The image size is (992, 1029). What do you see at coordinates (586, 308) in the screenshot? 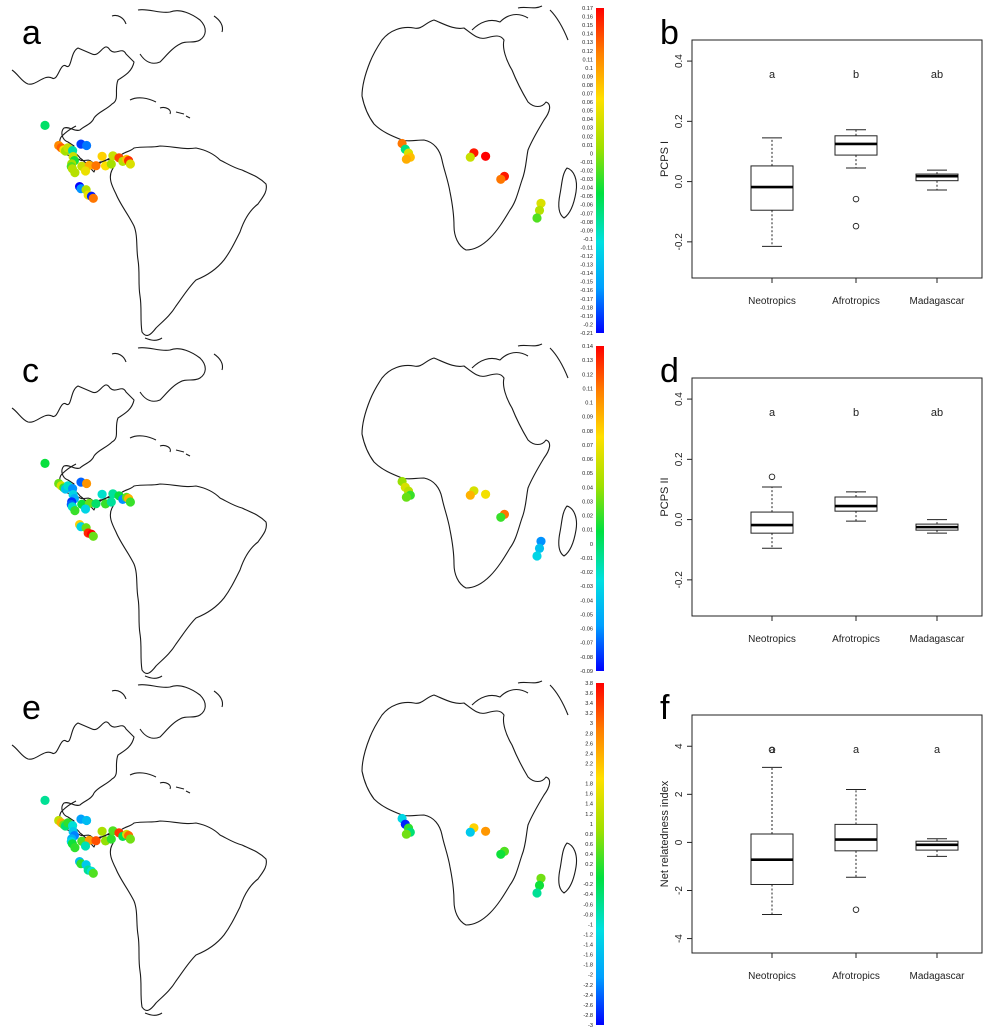
I see `colorbar-tick-label: -0.18` at bounding box center [586, 308].